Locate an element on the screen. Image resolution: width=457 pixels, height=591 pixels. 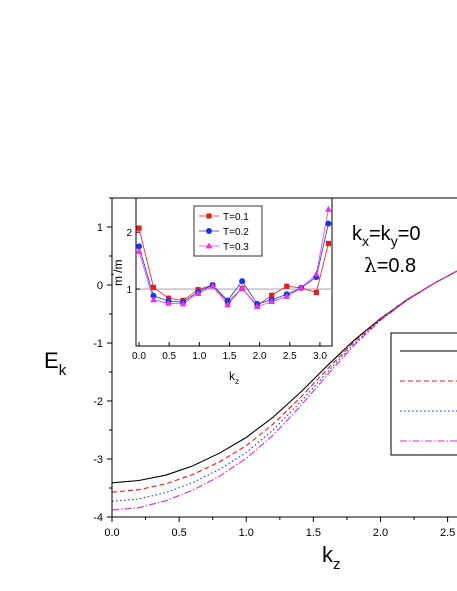
inset-legend: T=0.1 T=0.2 T=0.3 is located at coordinates (228, 231).